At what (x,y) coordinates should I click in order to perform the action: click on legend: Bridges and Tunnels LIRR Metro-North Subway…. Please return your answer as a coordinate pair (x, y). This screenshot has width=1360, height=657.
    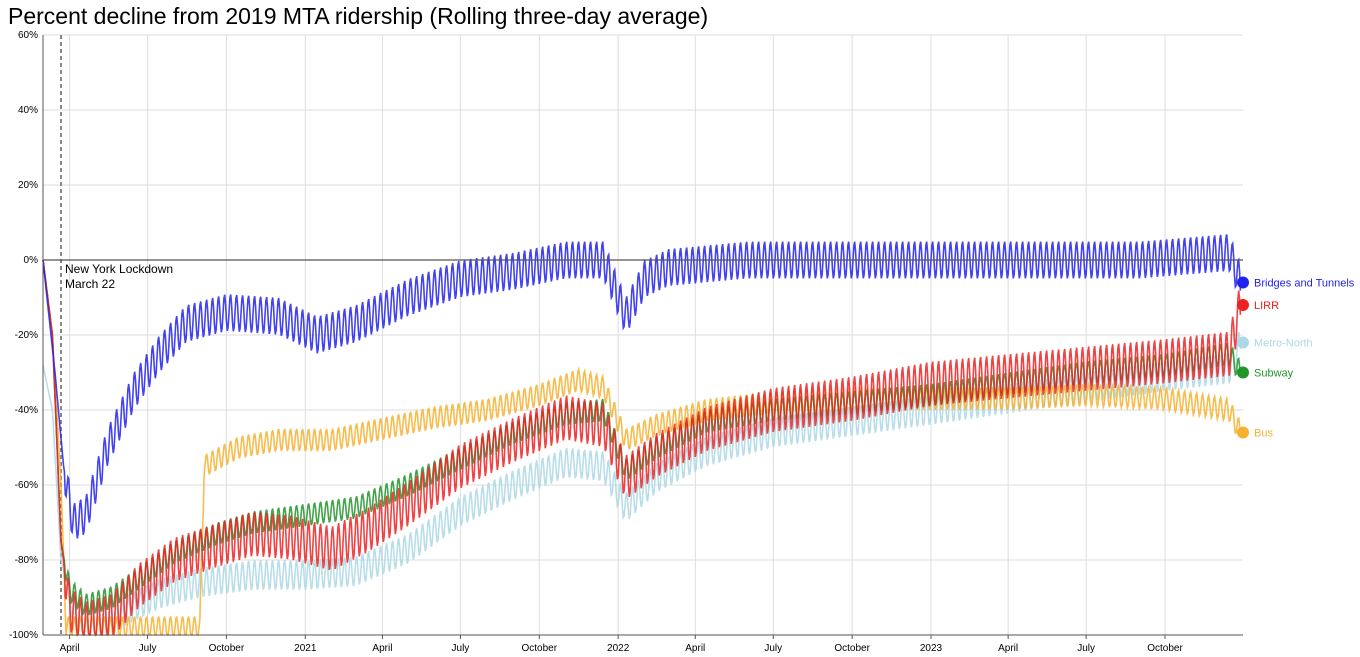
    Looking at the image, I should click on (1296, 358).